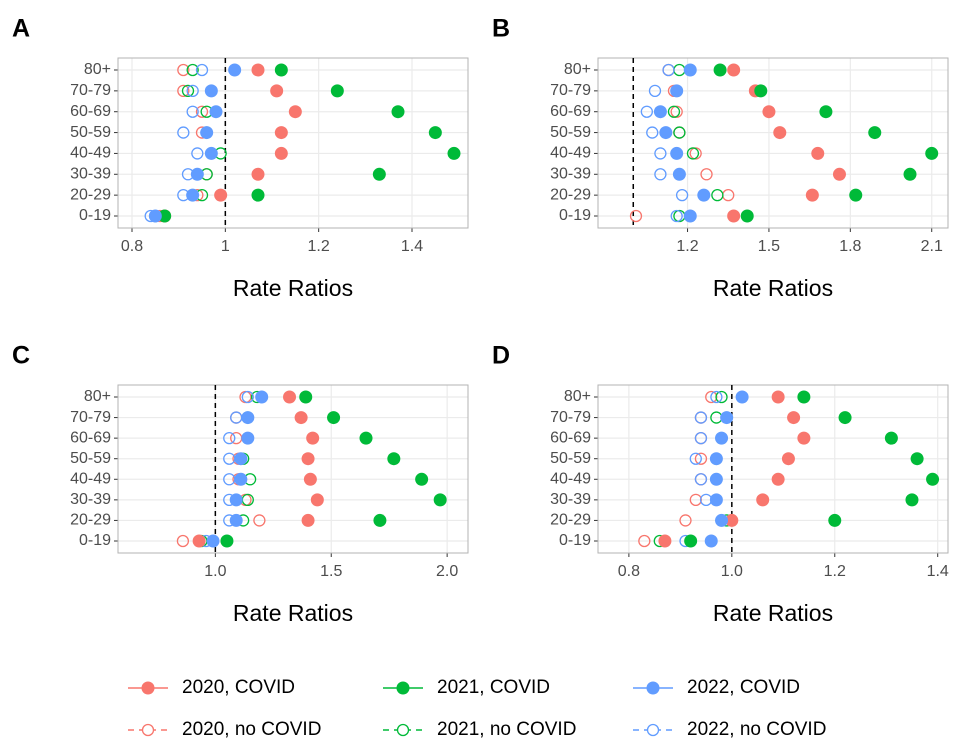 This screenshot has height=746, width=958. I want to click on y-tick-label: 80+, so click(577, 69).